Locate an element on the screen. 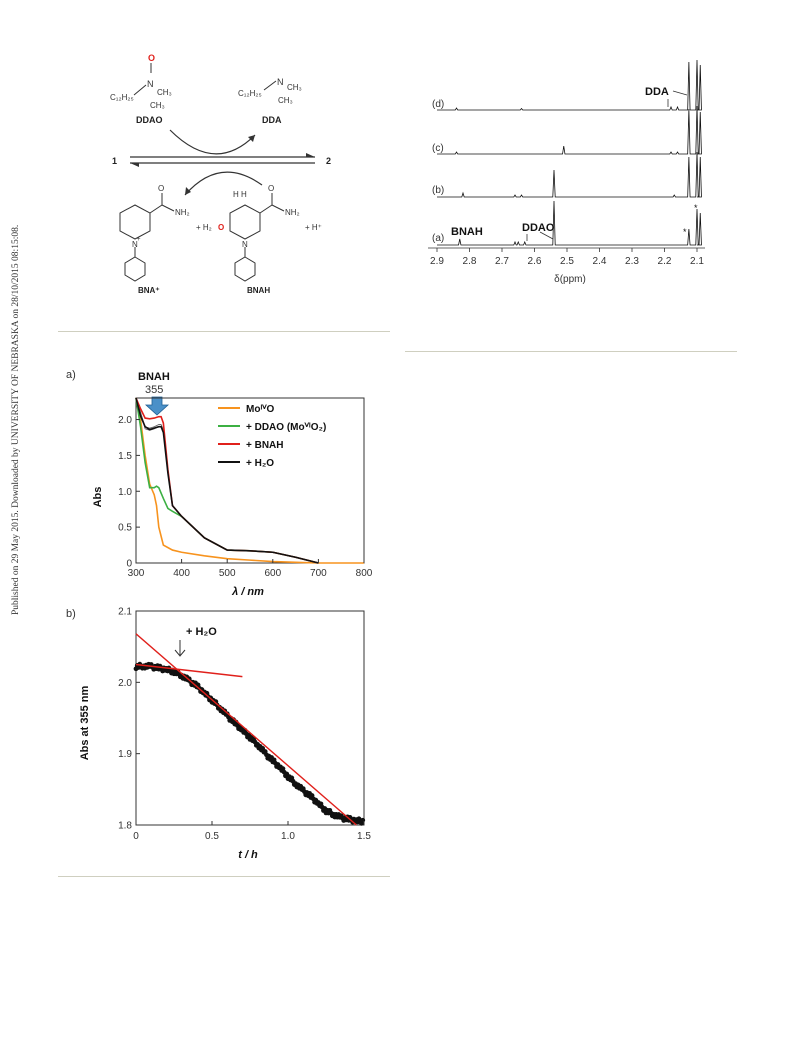  bnah-peak-label: BNAH is located at coordinates (467, 232).